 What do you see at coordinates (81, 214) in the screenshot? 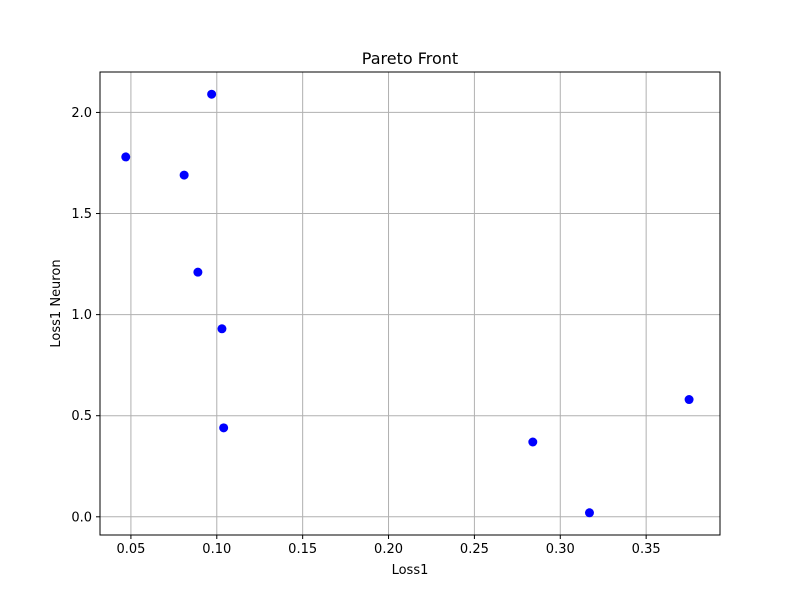
I see `y-tick-label: 1.5` at bounding box center [81, 214].